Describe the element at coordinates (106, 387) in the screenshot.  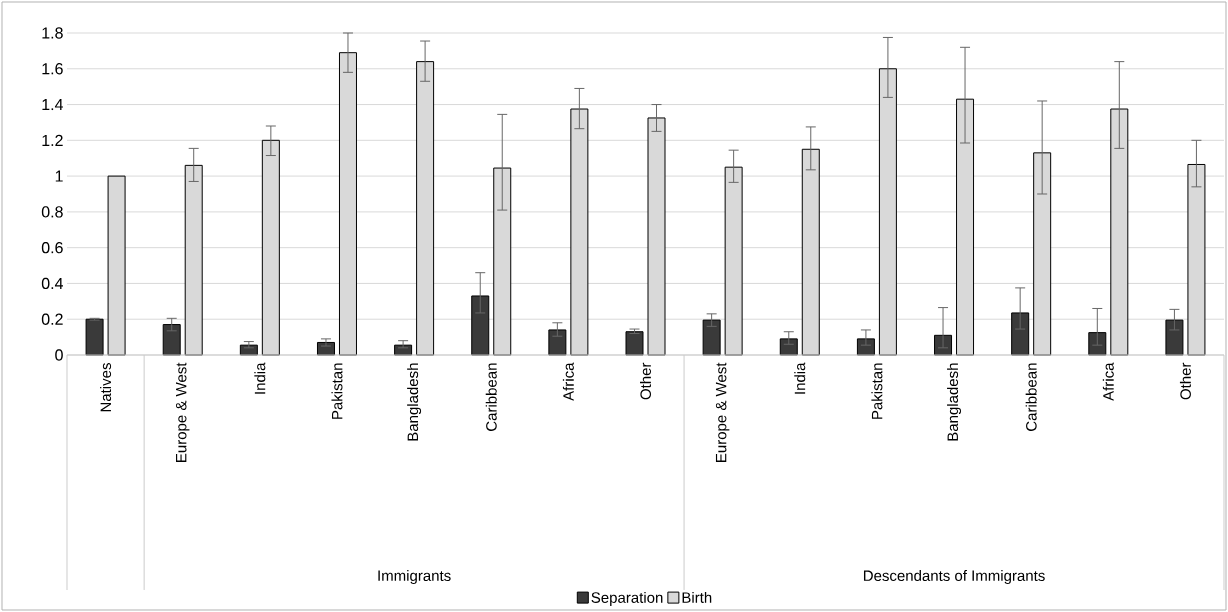
I see `x-tick-label: Natives` at that location.